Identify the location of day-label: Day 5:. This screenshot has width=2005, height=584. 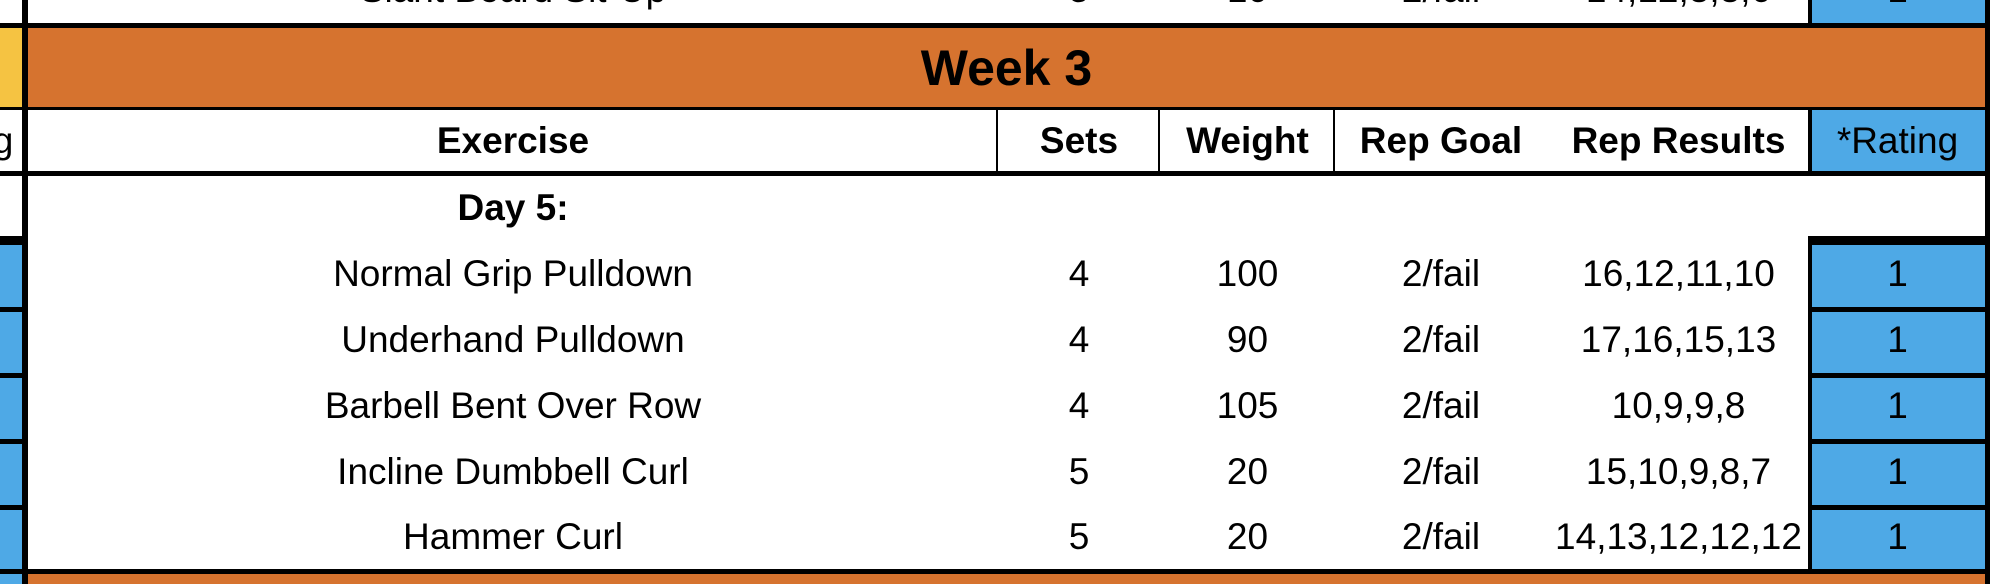
(513, 207).